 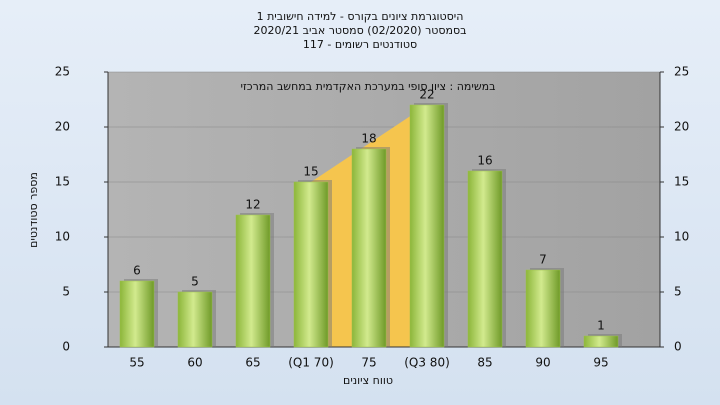 I want to click on data-label: 16, so click(x=484, y=161).